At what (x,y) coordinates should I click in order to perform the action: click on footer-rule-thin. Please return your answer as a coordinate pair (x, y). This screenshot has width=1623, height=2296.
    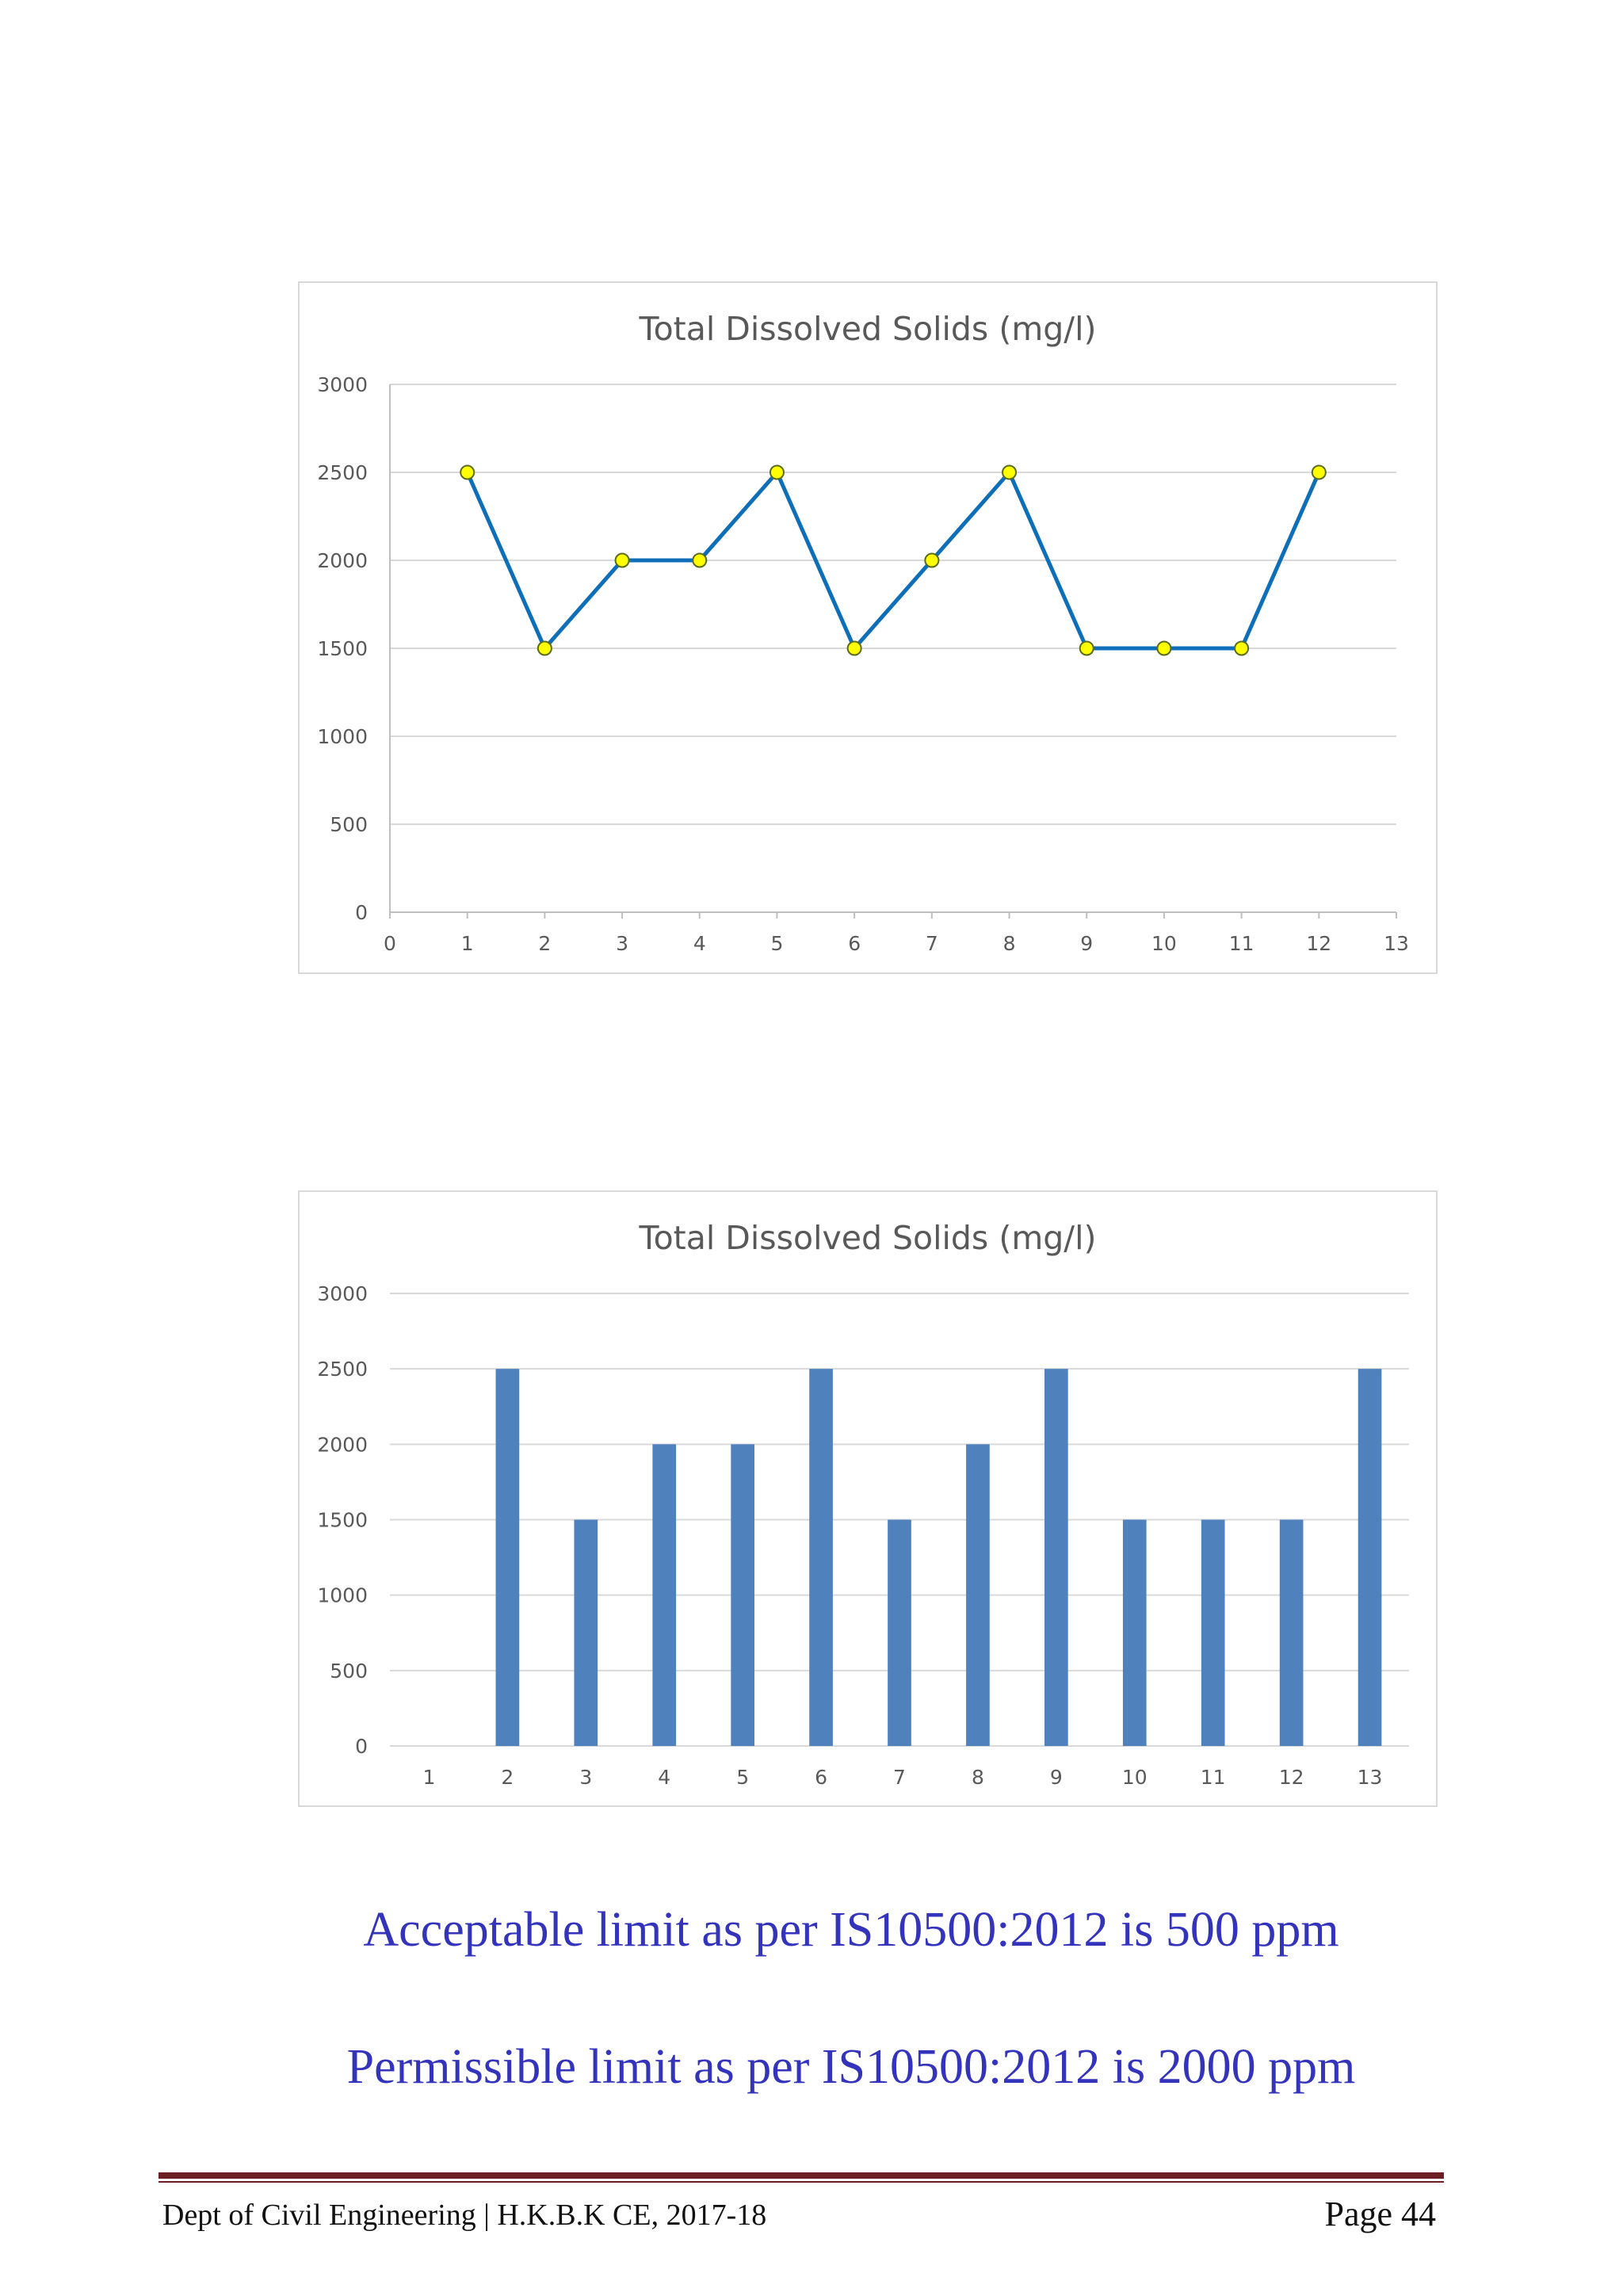
    Looking at the image, I should click on (801, 2182).